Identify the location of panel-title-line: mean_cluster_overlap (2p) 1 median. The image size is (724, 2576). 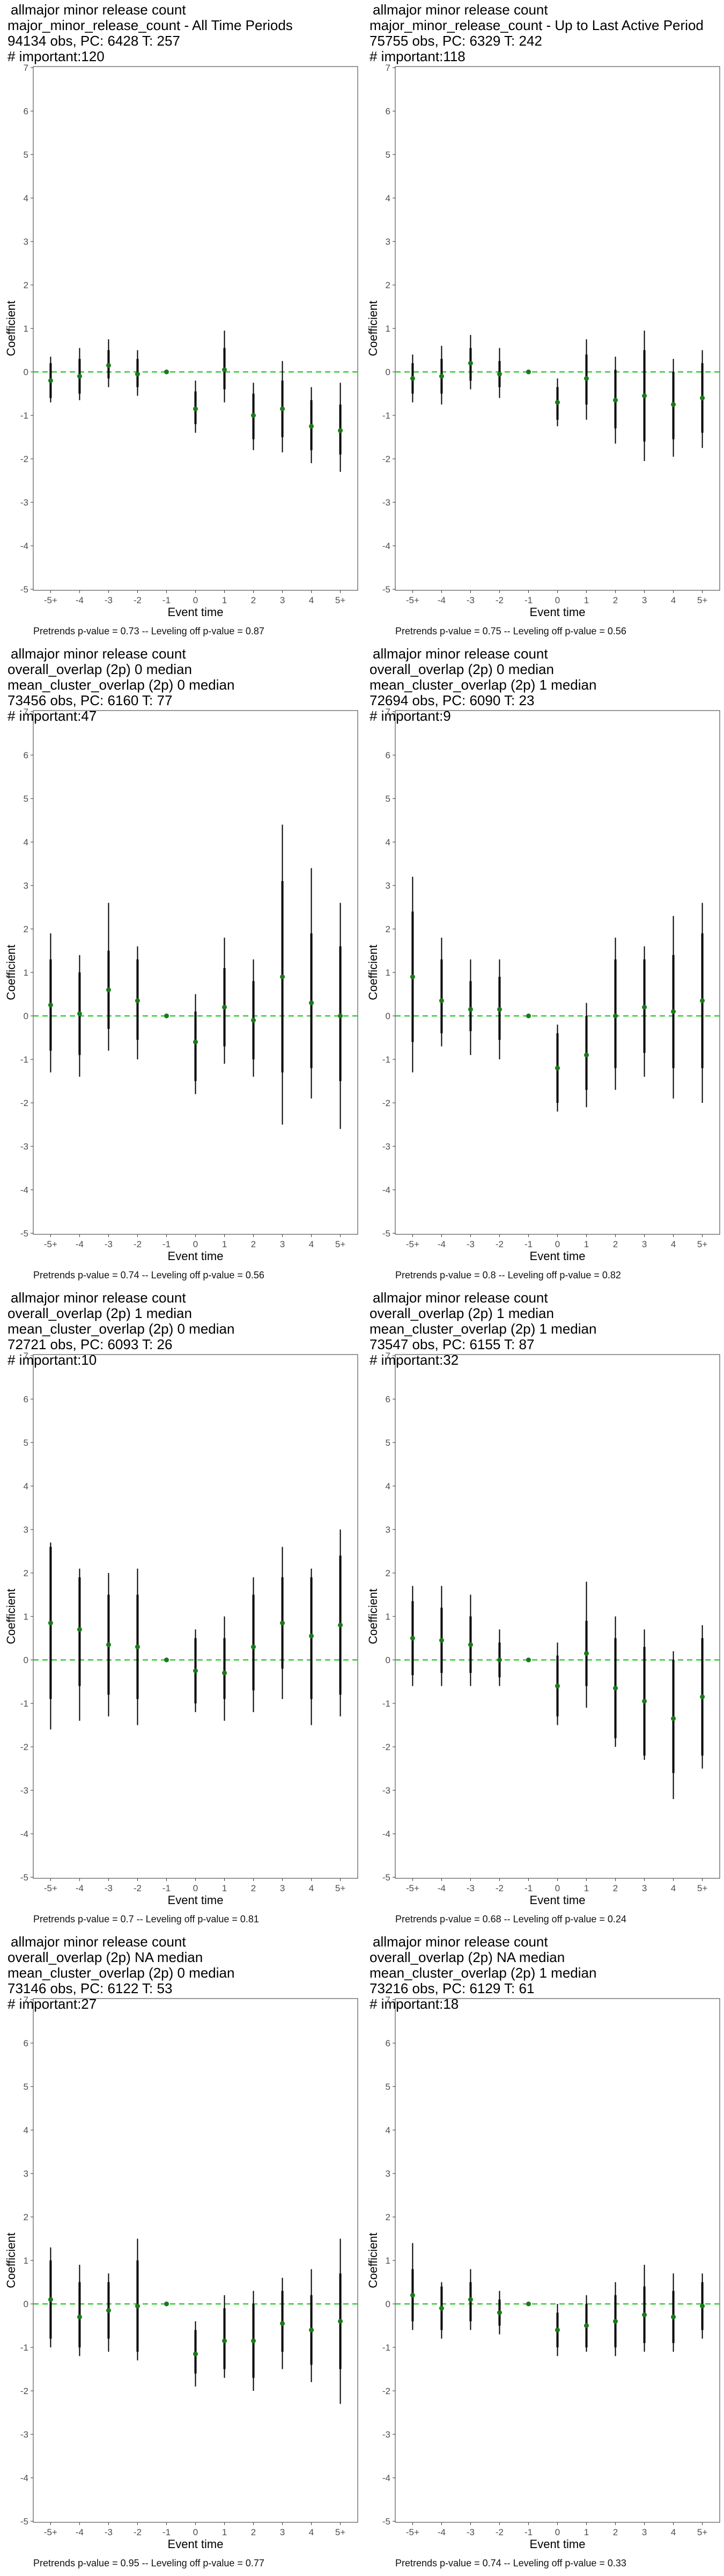
(483, 1973).